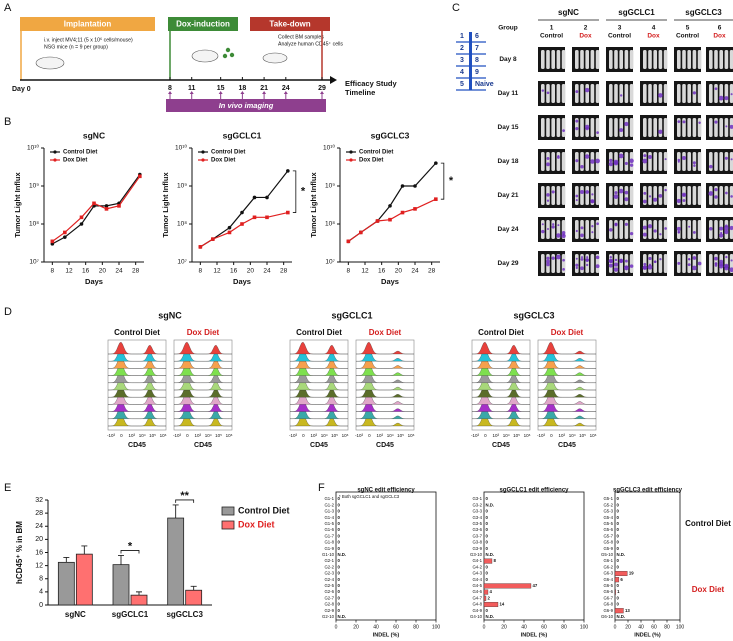 Image resolution: width=733 pixels, height=641 pixels. What do you see at coordinates (608, 591) in the screenshot?
I see `category-label: G6-6` at bounding box center [608, 591].